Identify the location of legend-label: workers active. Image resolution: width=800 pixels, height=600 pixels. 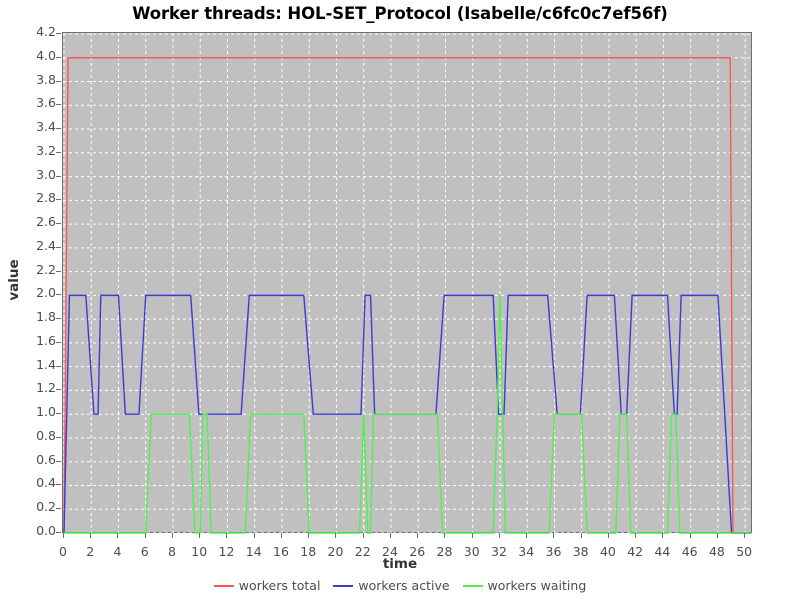
(404, 585).